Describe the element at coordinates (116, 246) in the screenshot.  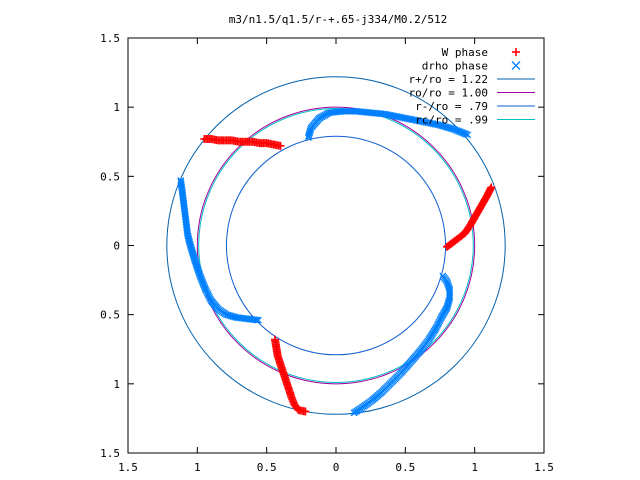
I see `y-tick-label: 0` at that location.